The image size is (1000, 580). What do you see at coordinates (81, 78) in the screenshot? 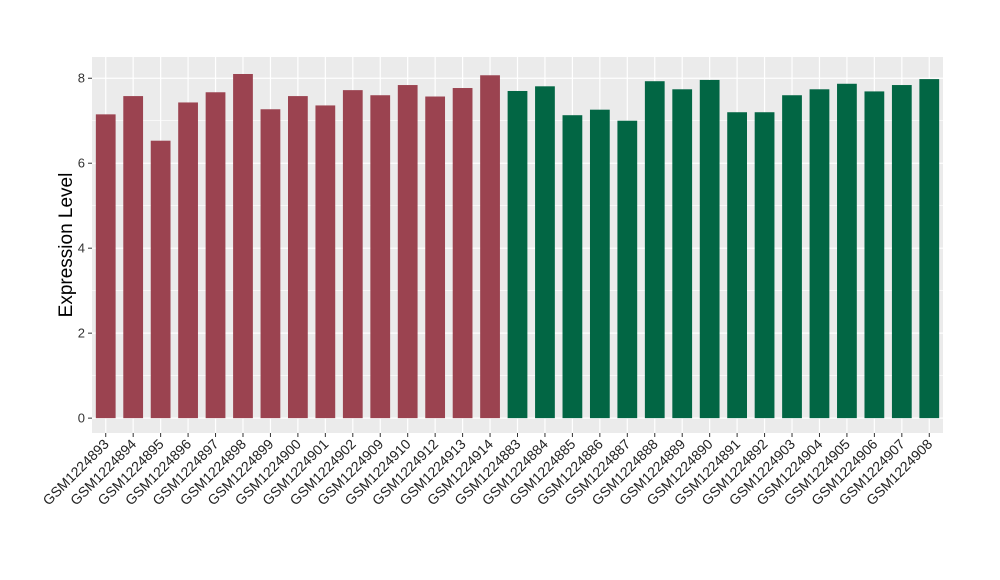
I see `y-tick-label: 8` at bounding box center [81, 78].